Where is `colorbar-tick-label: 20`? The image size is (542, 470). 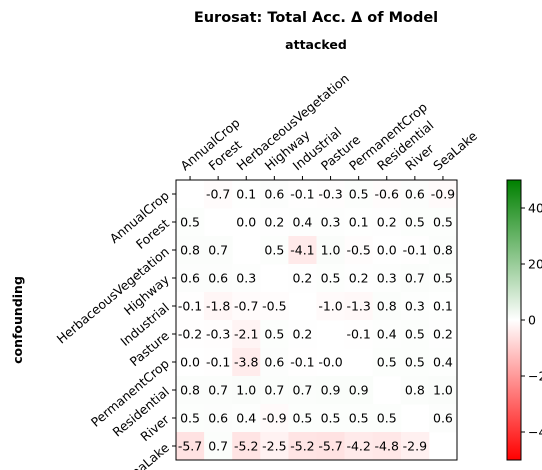 colorbar-tick-label: 20 is located at coordinates (535, 264).